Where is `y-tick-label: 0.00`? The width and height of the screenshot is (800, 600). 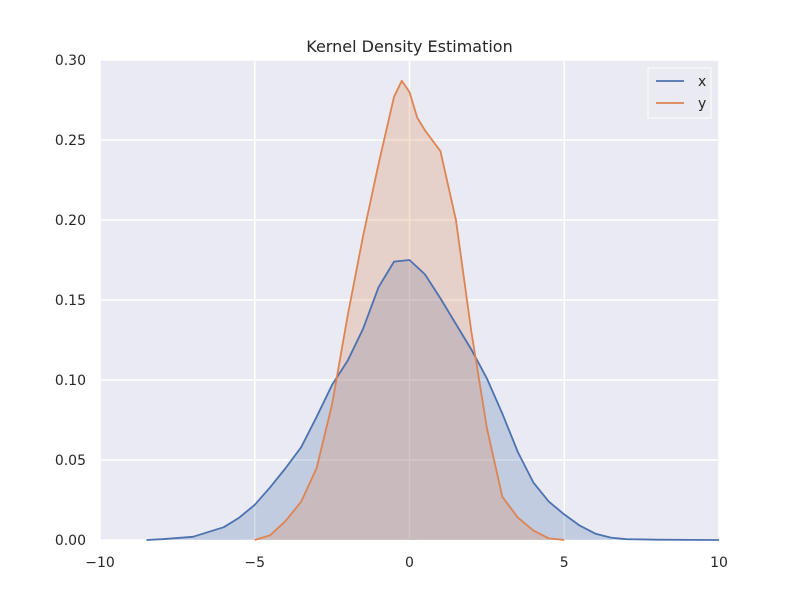 y-tick-label: 0.00 is located at coordinates (70, 541).